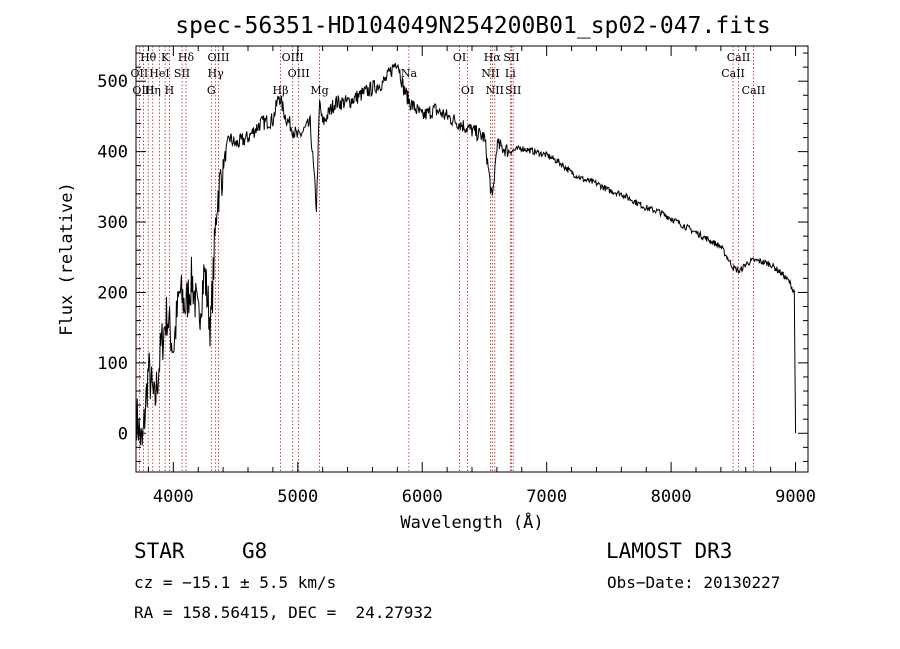 This screenshot has width=900, height=649. Describe the element at coordinates (67, 259) in the screenshot. I see `y-axis-label: Flux (relative)` at that location.